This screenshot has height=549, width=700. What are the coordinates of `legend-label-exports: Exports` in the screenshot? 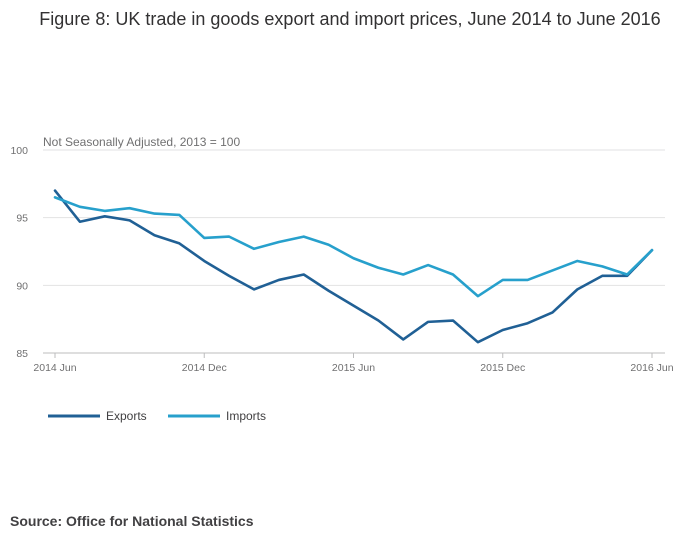 It's located at (126, 416).